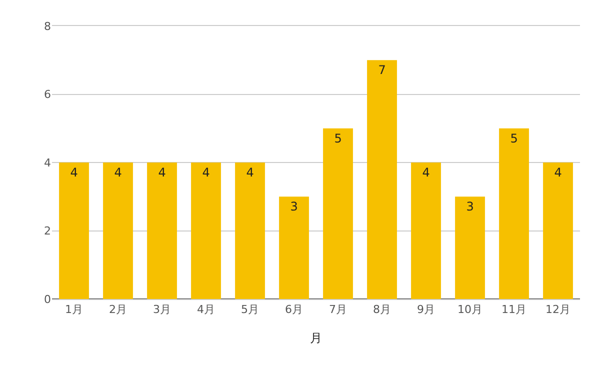 This screenshot has width=600, height=371. I want to click on x-tick-label: 4月, so click(206, 309).